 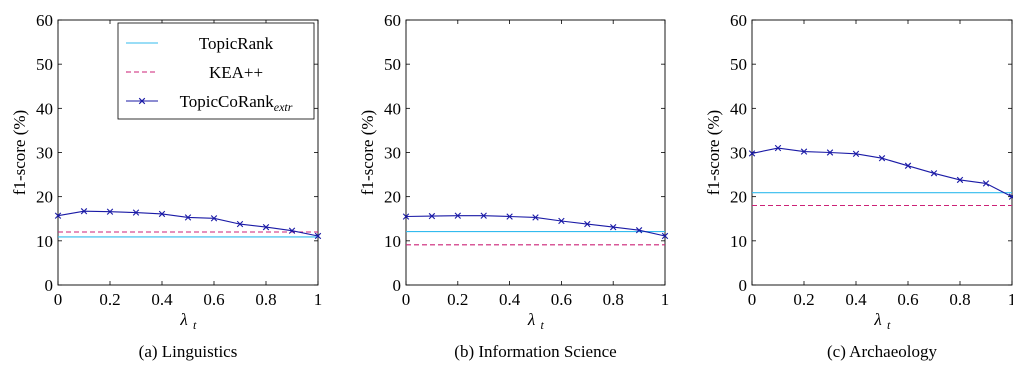 What do you see at coordinates (188, 351) in the screenshot?
I see `panel-caption: (a) Linguistics` at bounding box center [188, 351].